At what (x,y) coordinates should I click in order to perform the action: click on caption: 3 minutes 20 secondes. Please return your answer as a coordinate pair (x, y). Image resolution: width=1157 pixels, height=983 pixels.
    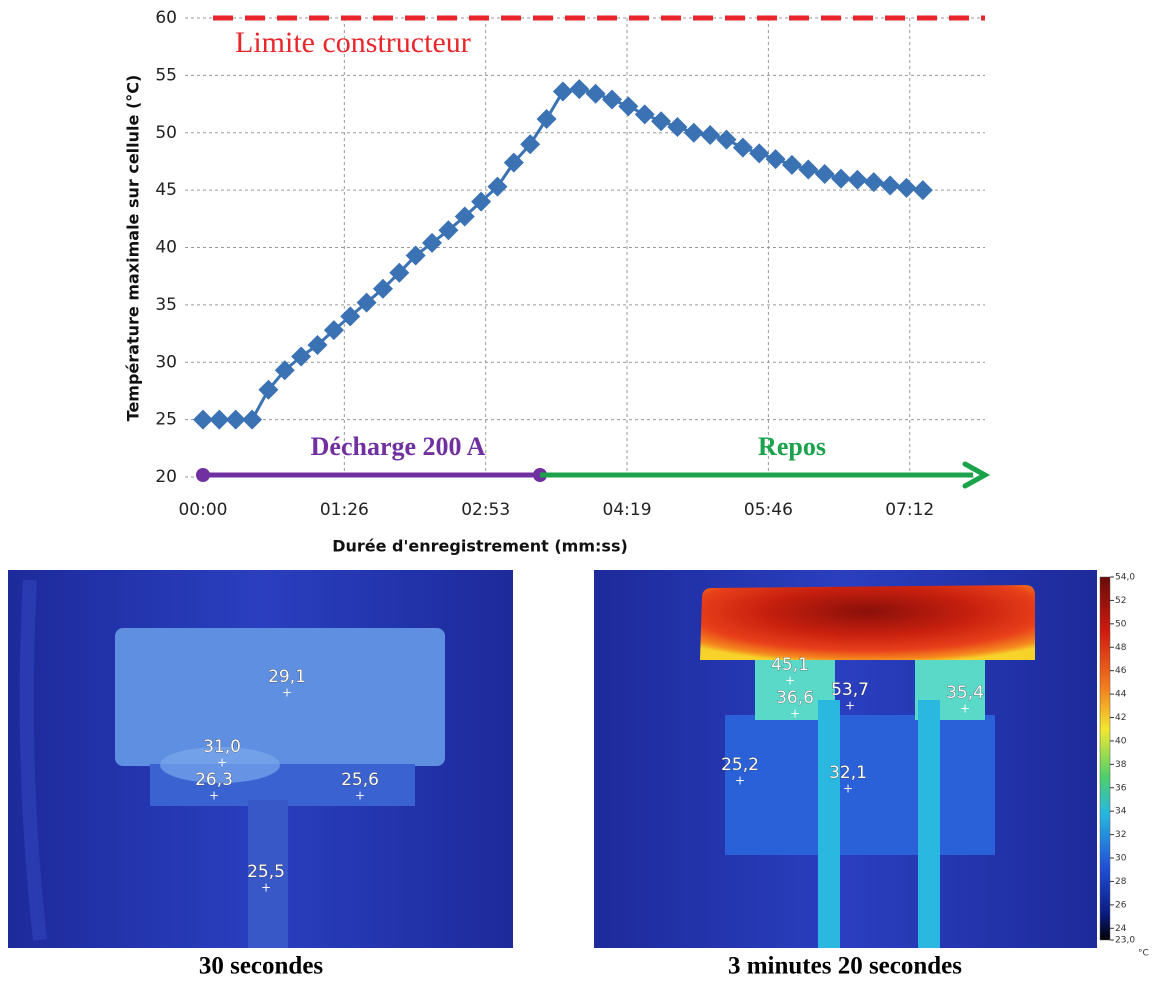
    Looking at the image, I should click on (845, 966).